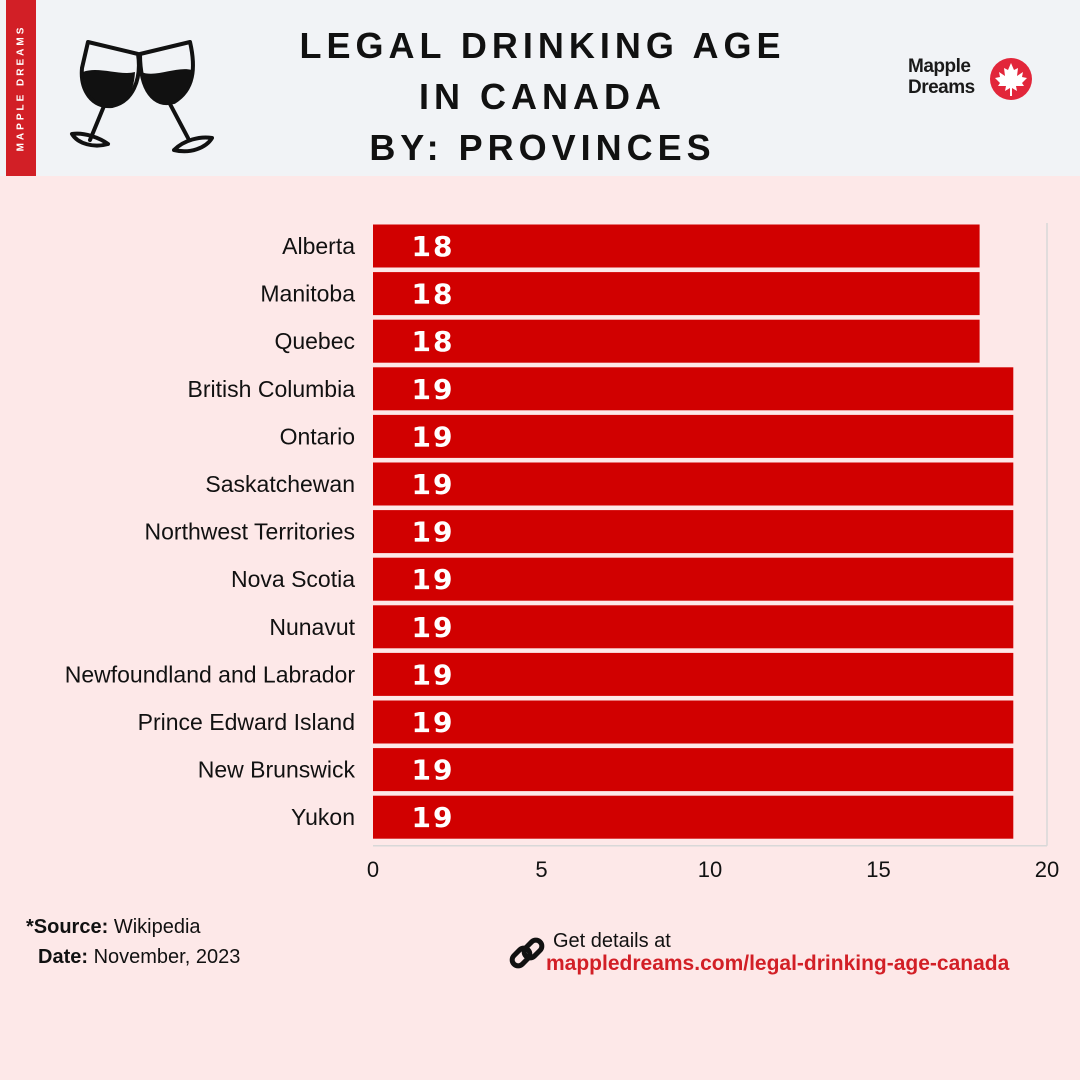 This screenshot has height=1080, width=1080. Describe the element at coordinates (63, 957) in the screenshot. I see `date-label: Date:` at that location.